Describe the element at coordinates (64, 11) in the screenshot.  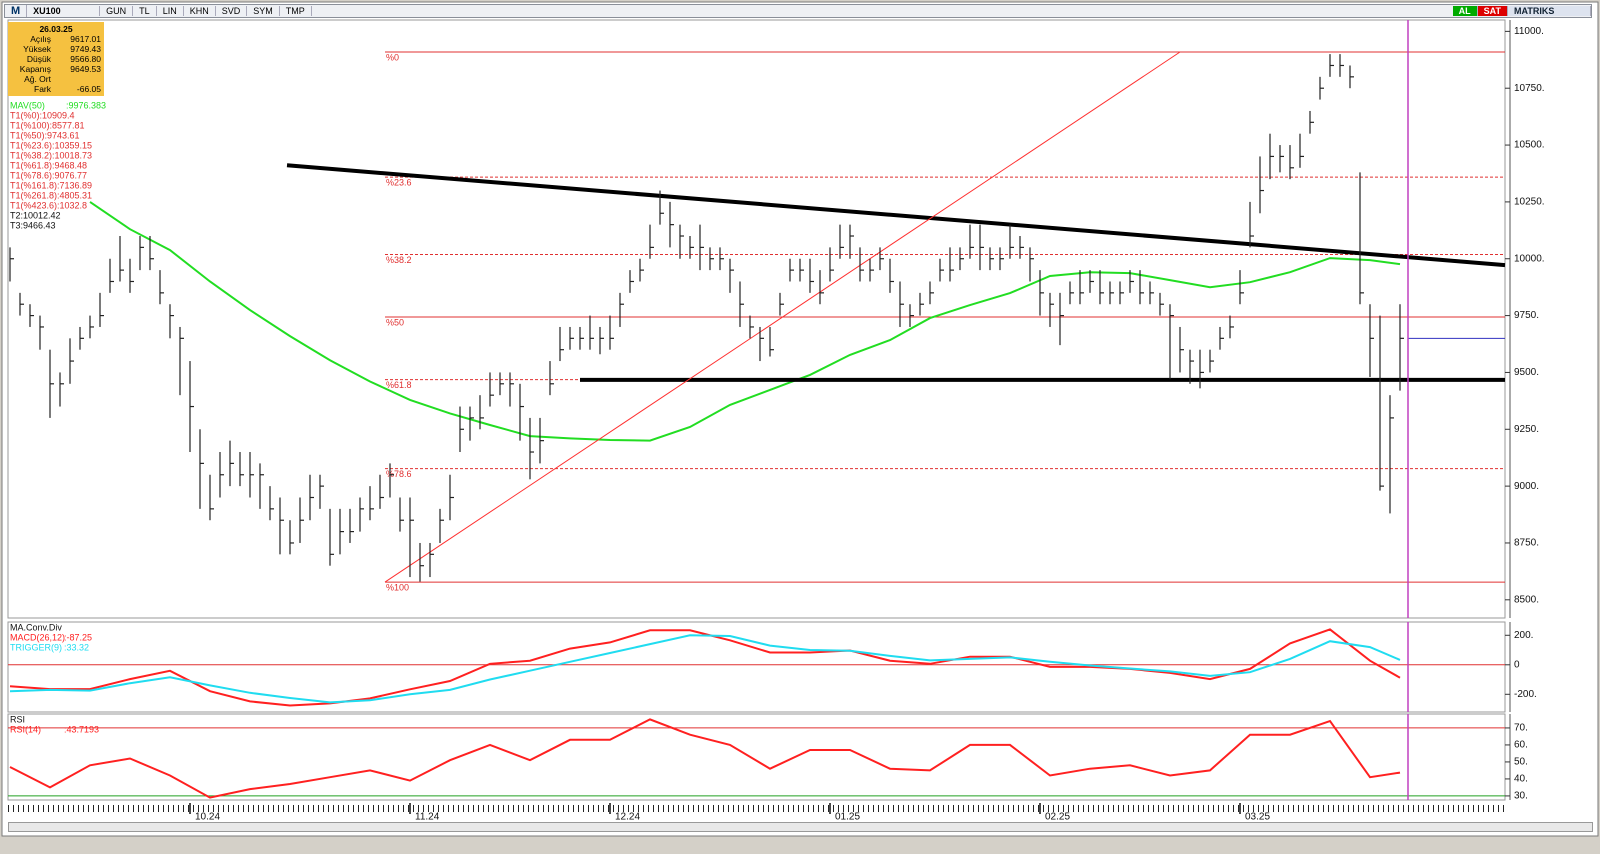
I see `symbol-field: XU100` at that location.